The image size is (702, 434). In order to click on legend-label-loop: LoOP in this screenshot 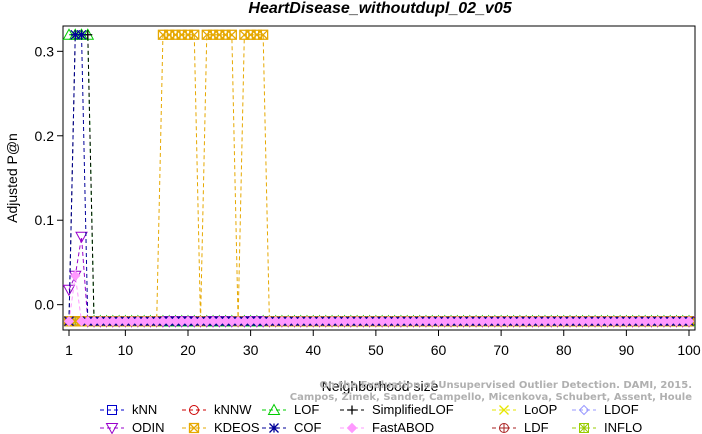, I will do `click(540, 409)`.